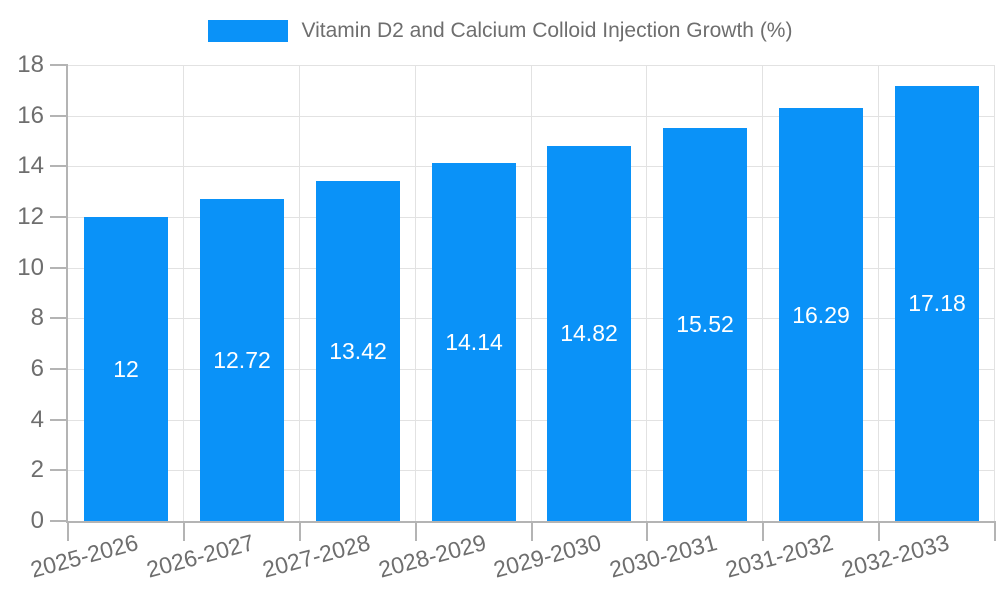 The height and width of the screenshot is (600, 1000). Describe the element at coordinates (779, 556) in the screenshot. I see `x-axis-label: 2031-2032` at that location.